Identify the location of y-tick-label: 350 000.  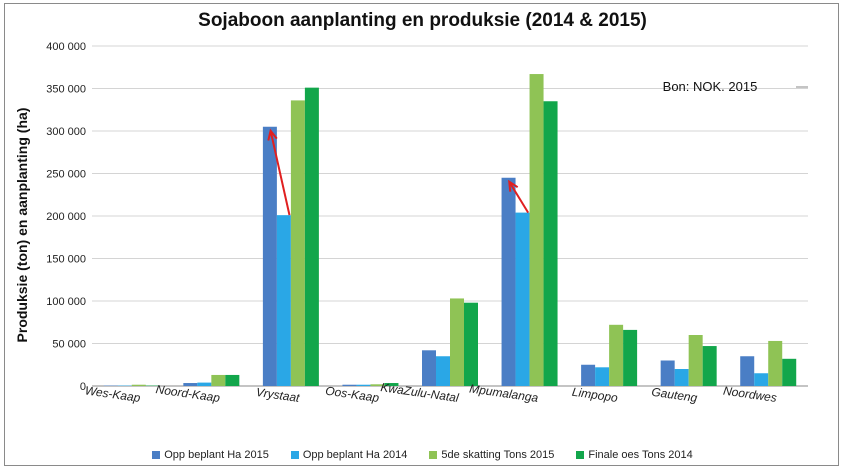
(66, 90).